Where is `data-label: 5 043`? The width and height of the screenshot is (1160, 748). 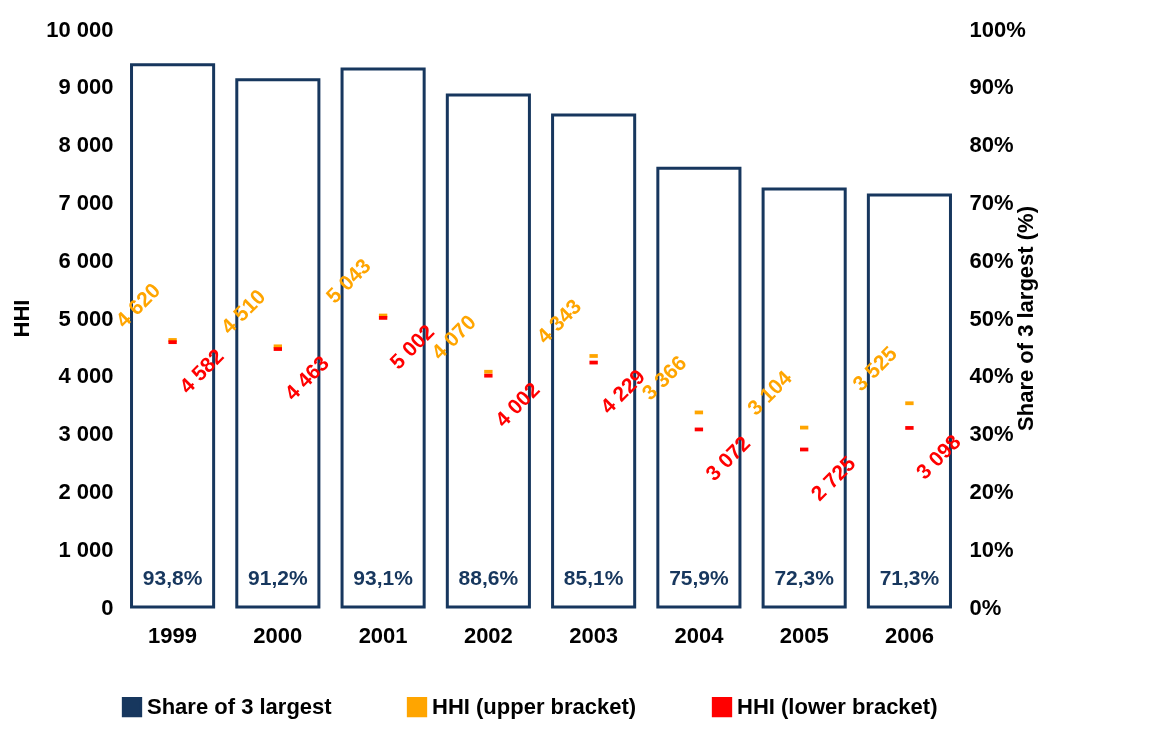
data-label: 5 043 is located at coordinates (348, 280).